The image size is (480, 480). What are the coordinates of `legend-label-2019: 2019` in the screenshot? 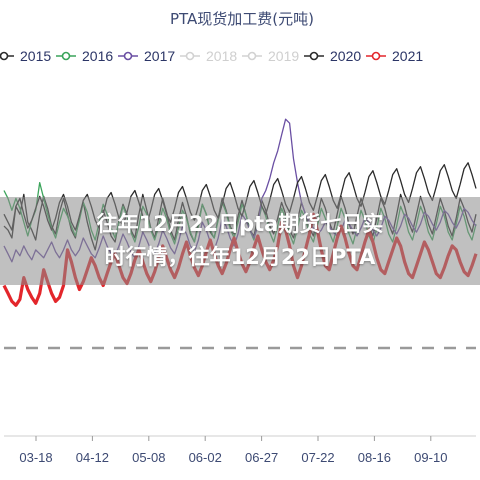 It's located at (283, 56).